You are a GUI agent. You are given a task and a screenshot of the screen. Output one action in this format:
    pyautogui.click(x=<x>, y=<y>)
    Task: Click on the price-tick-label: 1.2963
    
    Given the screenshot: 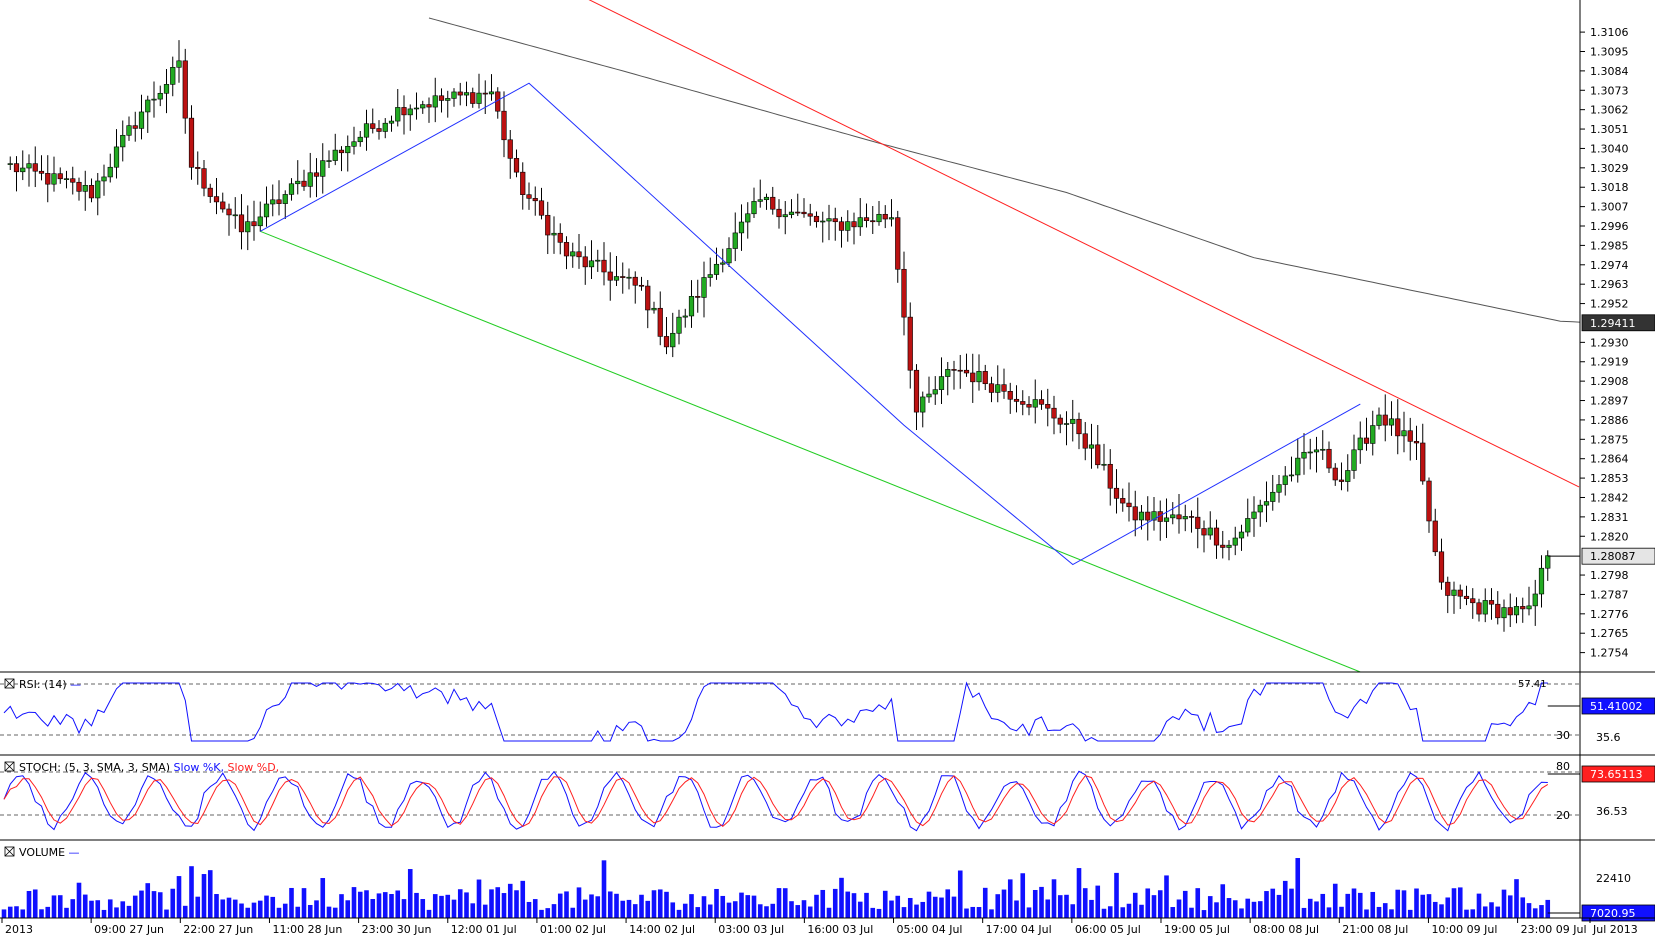 What is the action you would take?
    pyautogui.click(x=1609, y=284)
    